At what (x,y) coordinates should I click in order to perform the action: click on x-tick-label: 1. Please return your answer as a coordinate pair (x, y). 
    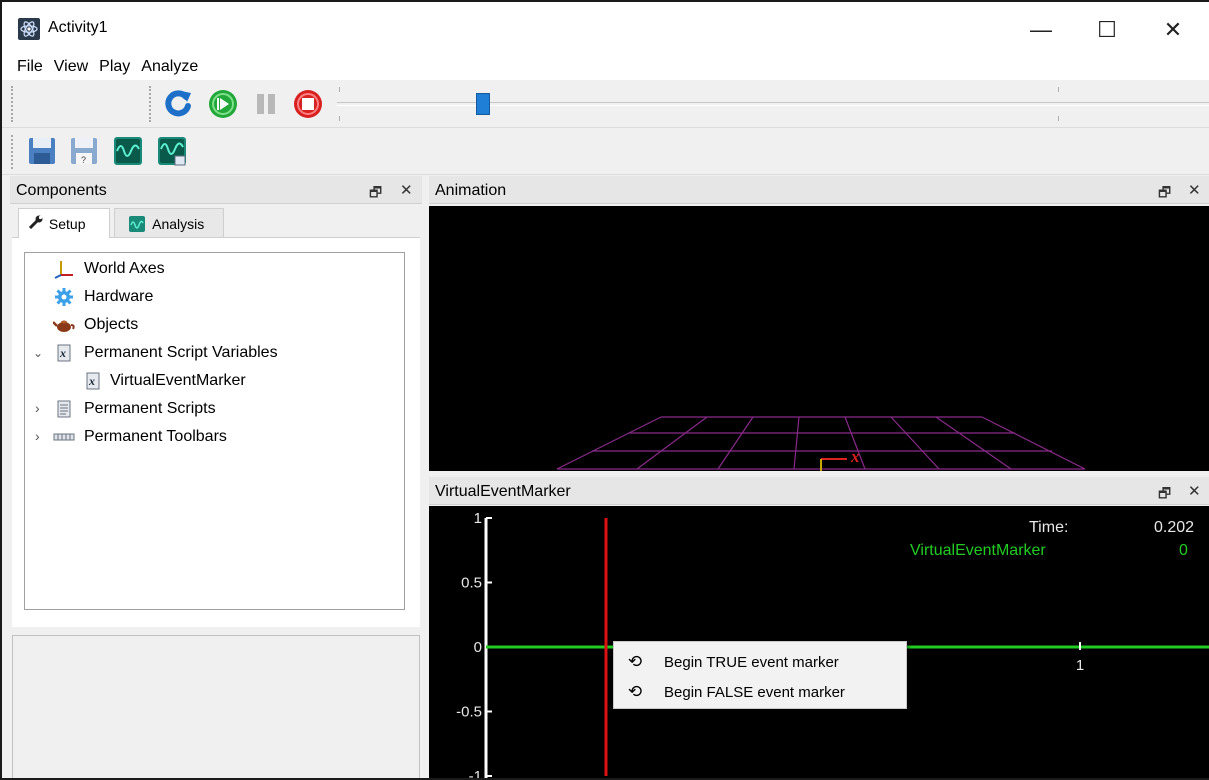
    Looking at the image, I should click on (1080, 665).